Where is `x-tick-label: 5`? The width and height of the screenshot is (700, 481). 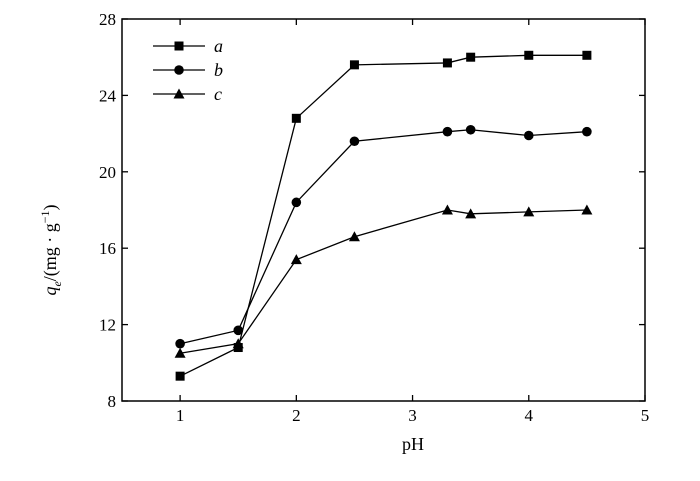 x-tick-label: 5 is located at coordinates (645, 415).